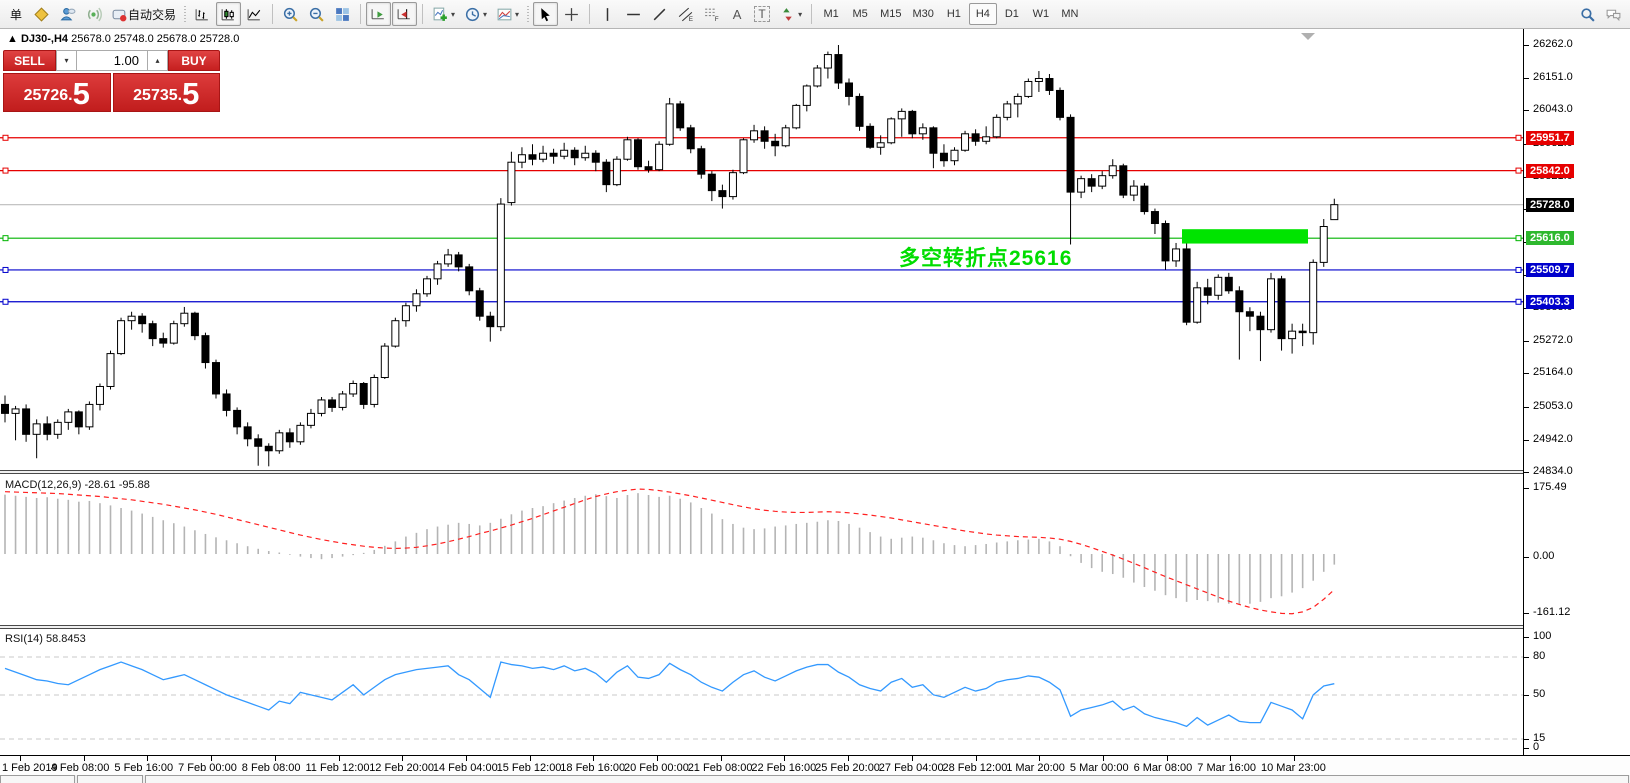 The image size is (1630, 783). I want to click on candlestick-chart-button, so click(229, 14).